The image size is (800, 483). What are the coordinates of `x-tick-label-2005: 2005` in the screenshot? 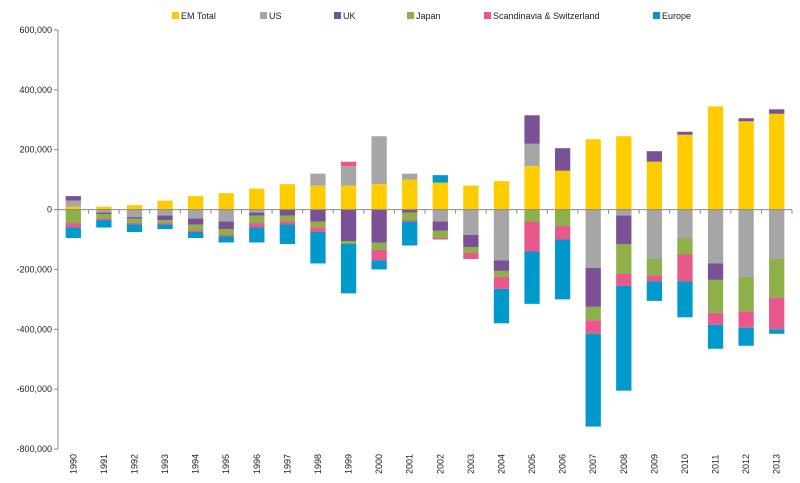 It's located at (532, 464).